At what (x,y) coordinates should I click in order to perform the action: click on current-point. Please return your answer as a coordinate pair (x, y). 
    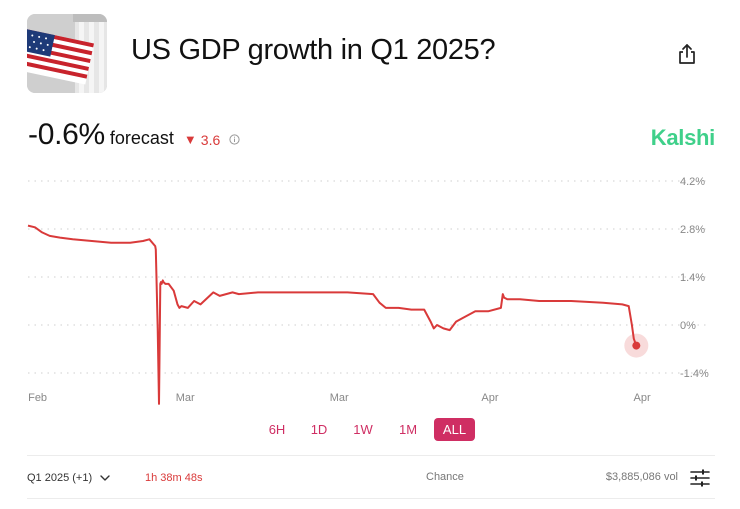
    Looking at the image, I should click on (636, 345).